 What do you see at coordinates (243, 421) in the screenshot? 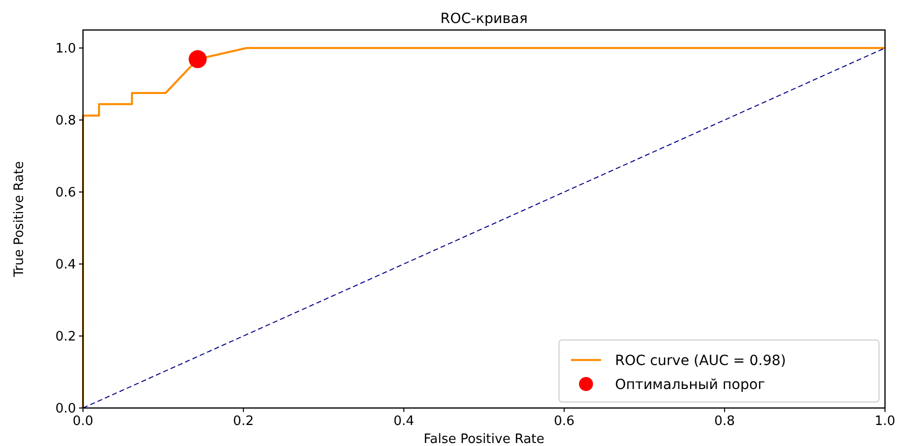
I see `x-tick-label: 0.2` at bounding box center [243, 421].